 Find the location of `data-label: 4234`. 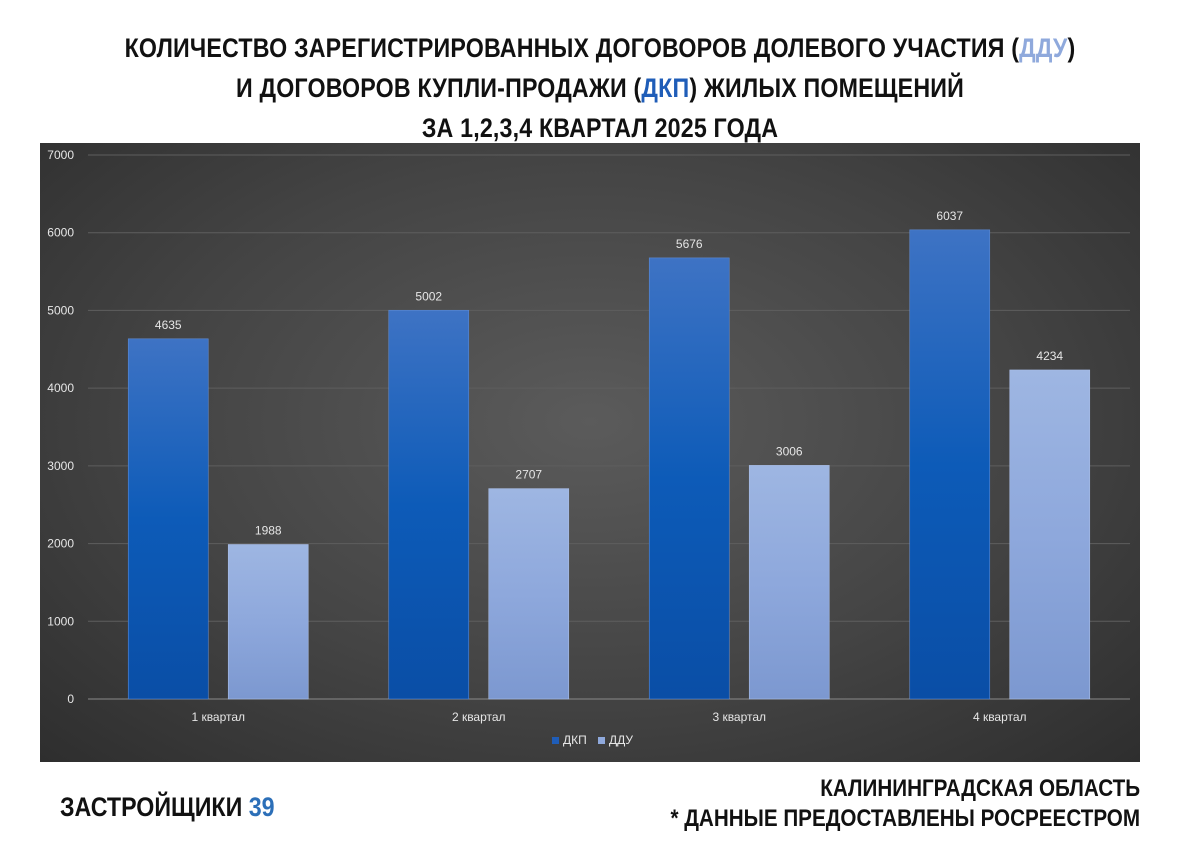

data-label: 4234 is located at coordinates (1049, 356).